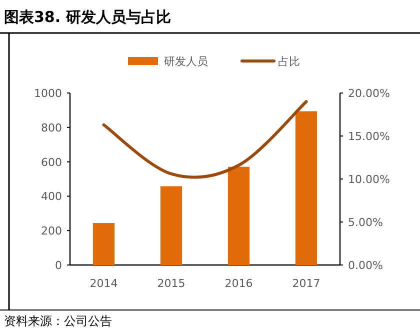 This screenshot has width=420, height=330. I want to click on text: 资料来源：公司公告, so click(58, 321).